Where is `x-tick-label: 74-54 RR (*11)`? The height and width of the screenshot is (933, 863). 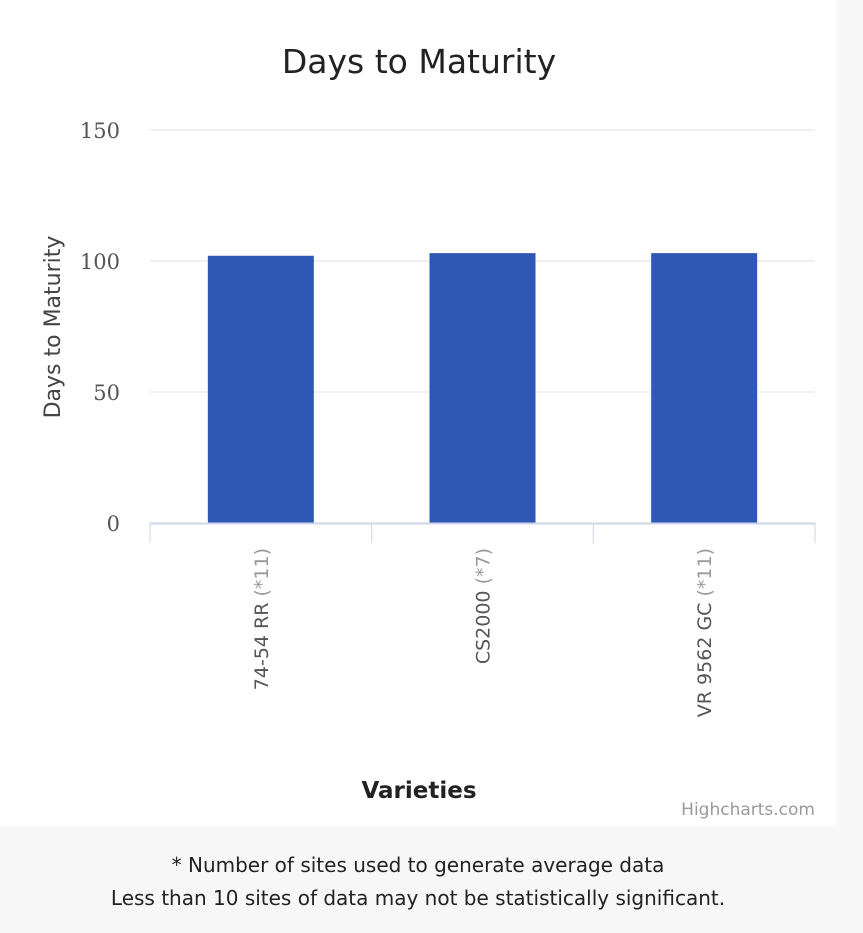
x-tick-label: 74-54 RR (*11) is located at coordinates (262, 619).